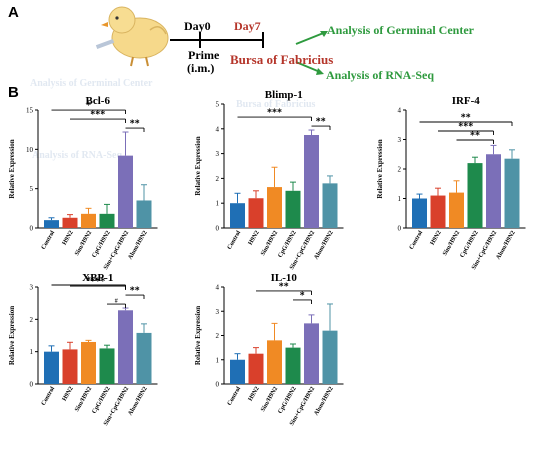 The image size is (550, 450). What do you see at coordinates (132, 36) in the screenshot?
I see `chick-illustration` at bounding box center [132, 36].